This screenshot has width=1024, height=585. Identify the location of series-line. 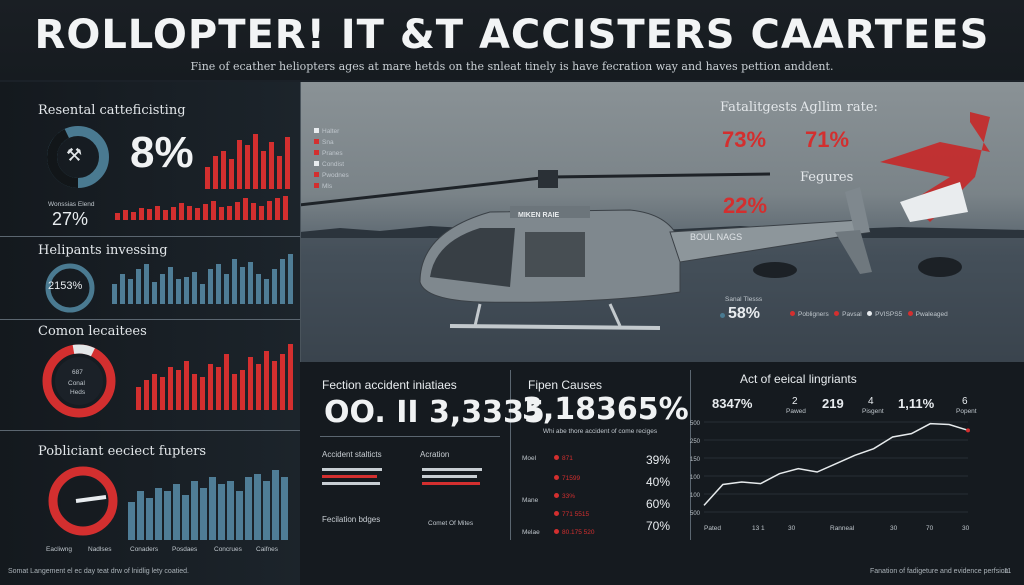
(836, 465).